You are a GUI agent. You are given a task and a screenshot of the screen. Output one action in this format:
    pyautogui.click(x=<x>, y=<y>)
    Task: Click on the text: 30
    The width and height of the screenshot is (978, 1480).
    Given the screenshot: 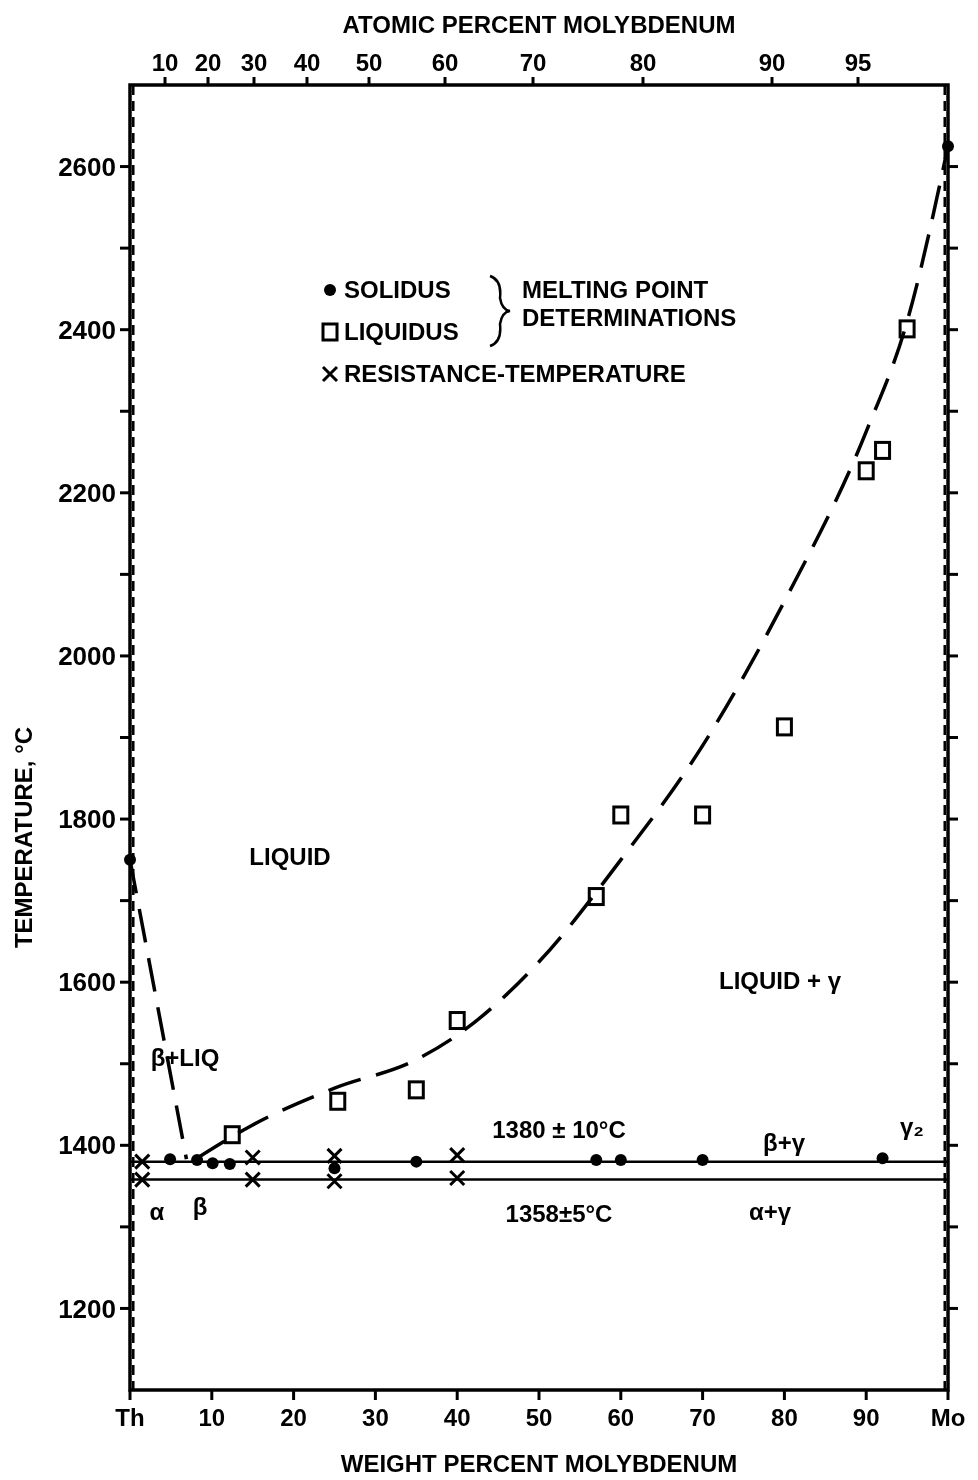 What is the action you would take?
    pyautogui.click(x=254, y=62)
    